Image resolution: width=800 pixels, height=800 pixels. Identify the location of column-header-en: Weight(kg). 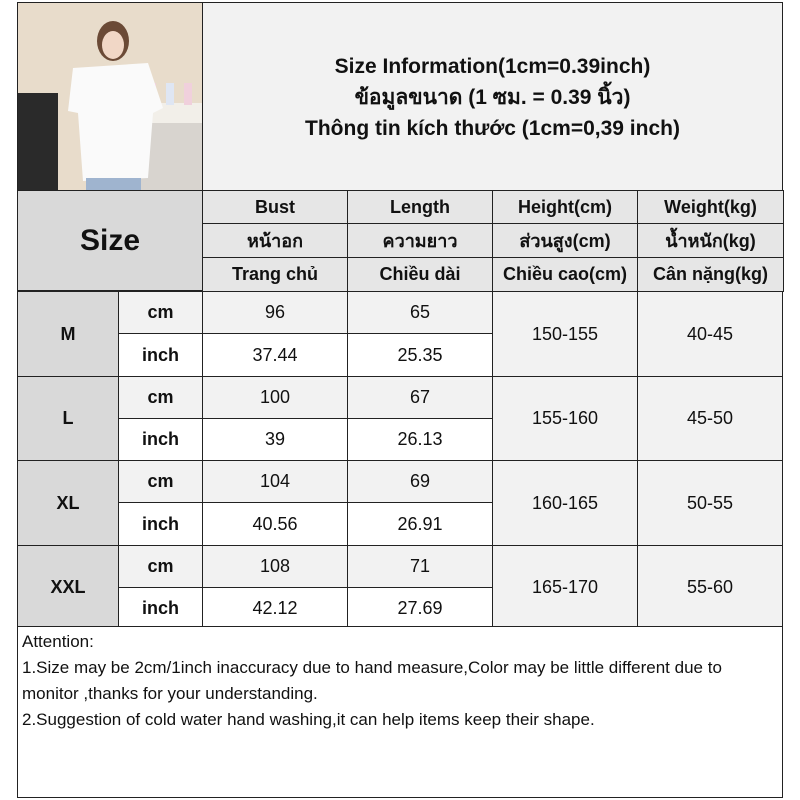
(710, 207).